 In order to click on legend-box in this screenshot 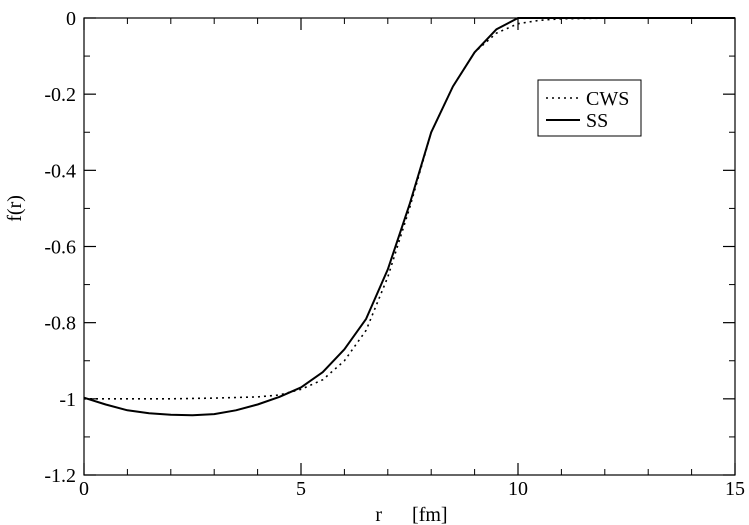, I will do `click(589, 108)`.